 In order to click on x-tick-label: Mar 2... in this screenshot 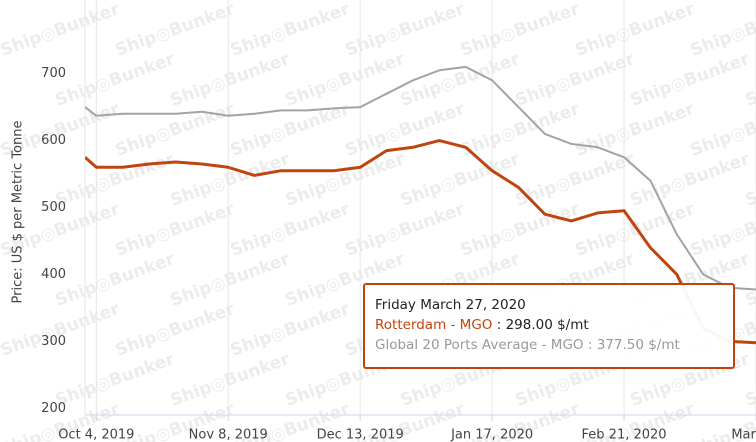, I will do `click(743, 435)`.